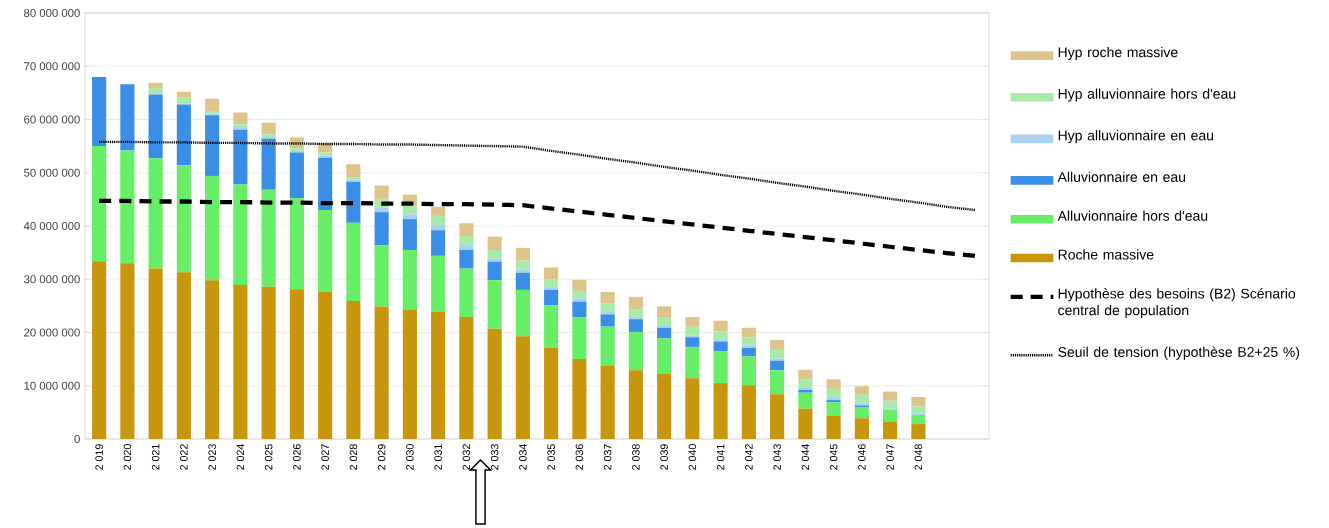 This screenshot has width=1329, height=528. Describe the element at coordinates (890, 457) in the screenshot. I see `x-tick-label: 2 047` at that location.